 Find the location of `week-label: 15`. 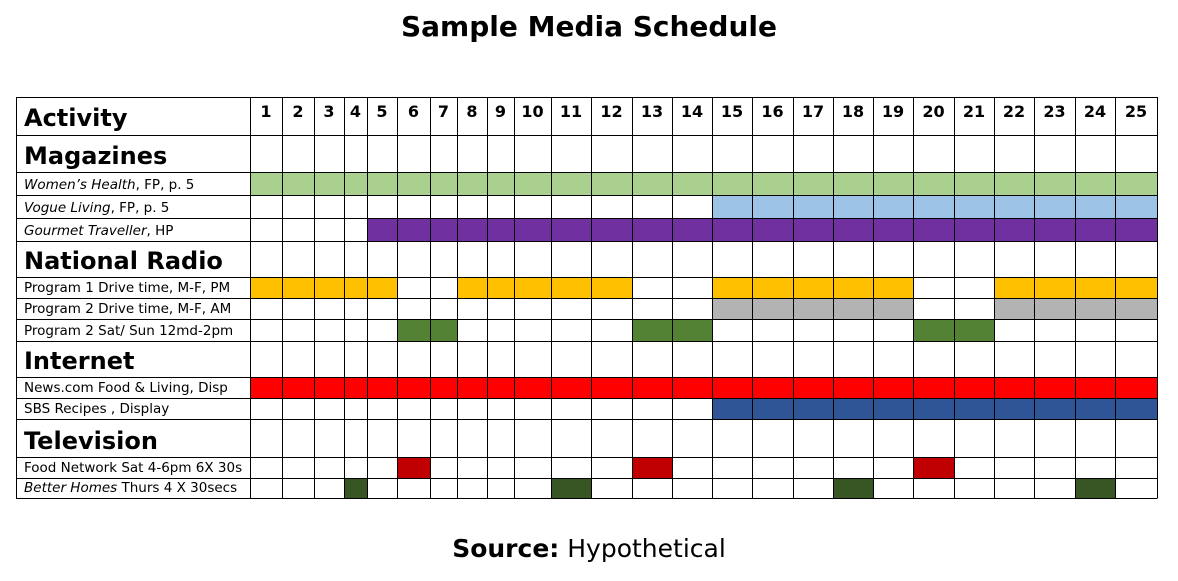

week-label: 15 is located at coordinates (732, 111).